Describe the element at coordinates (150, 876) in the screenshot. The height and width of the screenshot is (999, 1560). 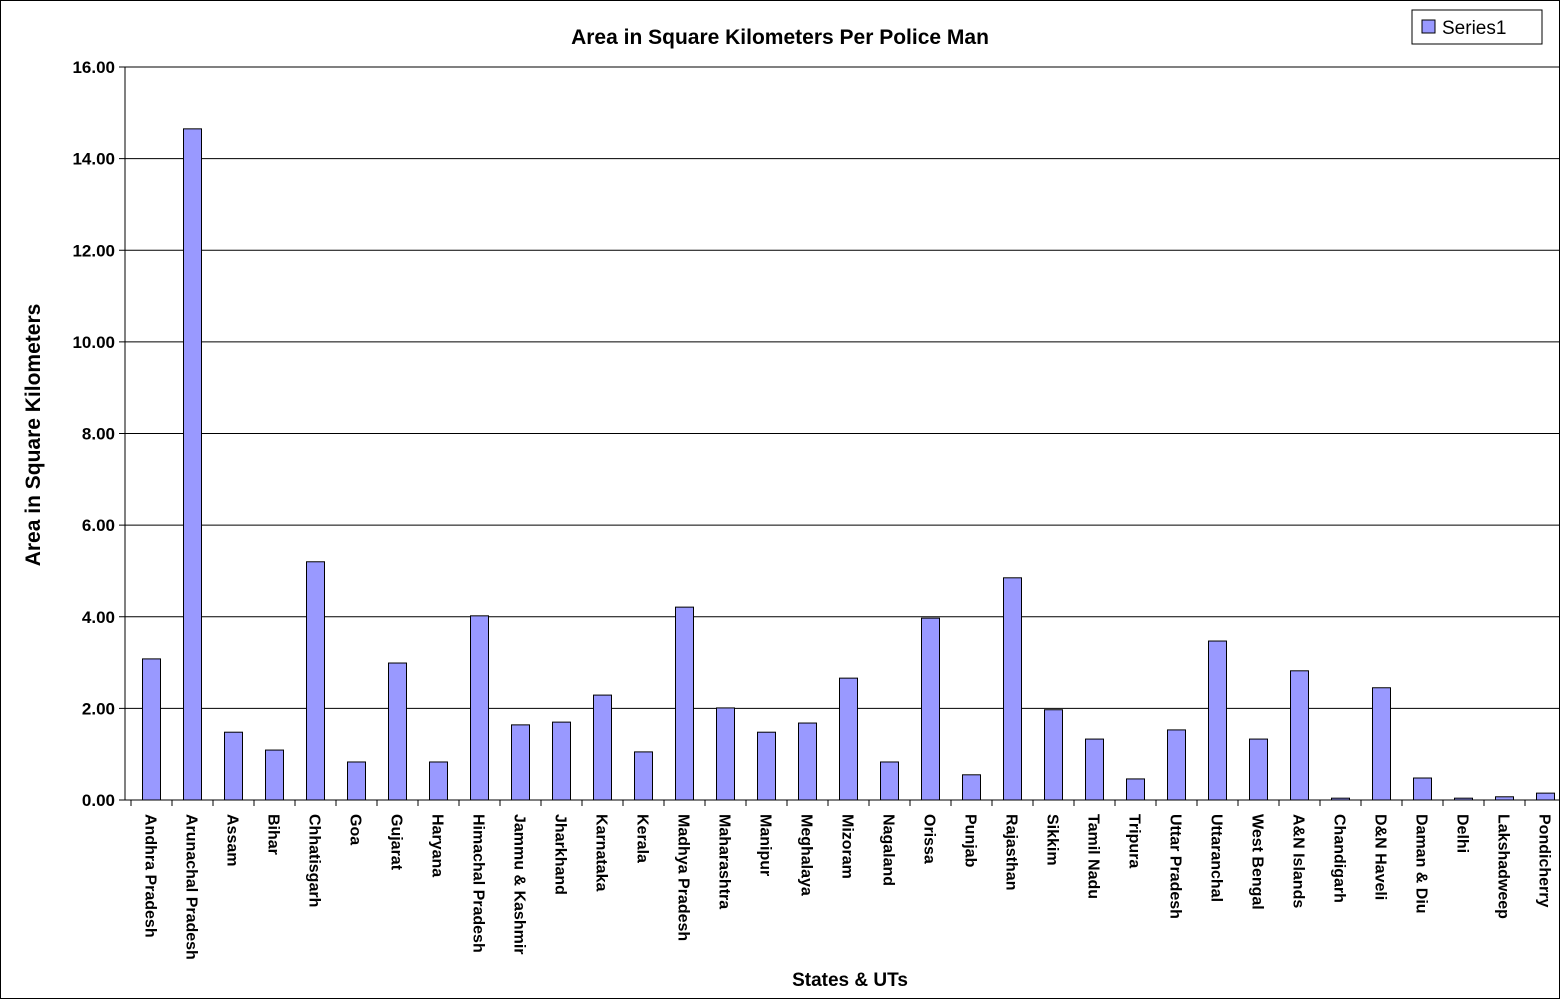
I see `x-tick-label: Andhra Pradesh` at that location.